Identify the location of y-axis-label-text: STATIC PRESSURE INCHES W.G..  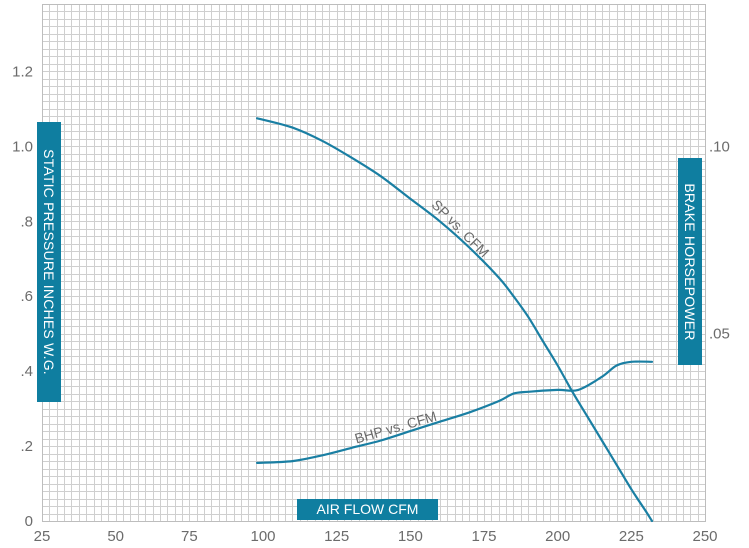
(49, 262).